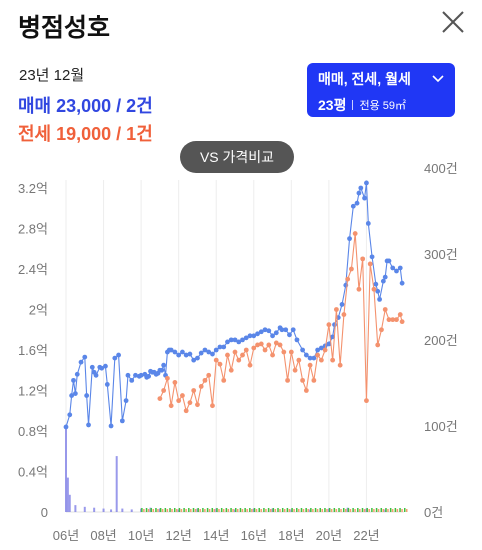 This screenshot has width=482, height=550. What do you see at coordinates (381, 90) in the screenshot?
I see `trade-type-selector: 매매, 전세, 월세 23평 전용 59㎡` at bounding box center [381, 90].